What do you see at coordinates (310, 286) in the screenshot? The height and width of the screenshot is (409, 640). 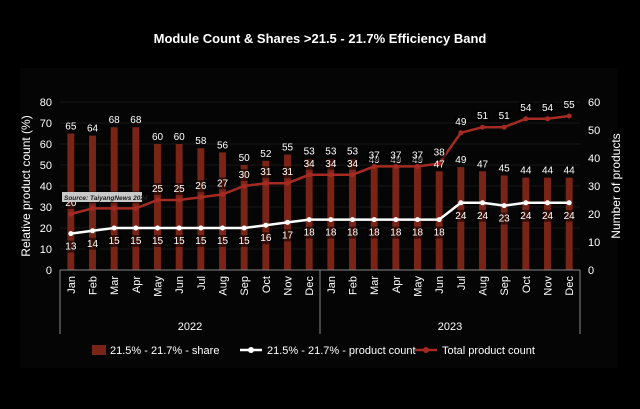 I see `x-tick-label: Dec` at bounding box center [310, 286].